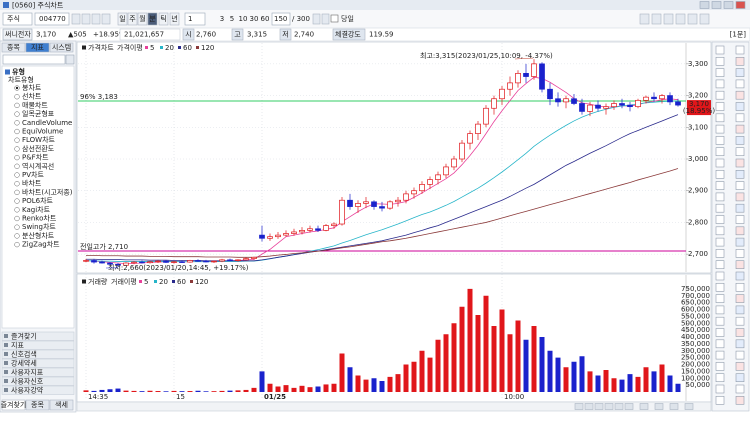 The image size is (750, 422). What do you see at coordinates (38, 148) in the screenshot?
I see `chart-type: 삼선전환도` at bounding box center [38, 148].